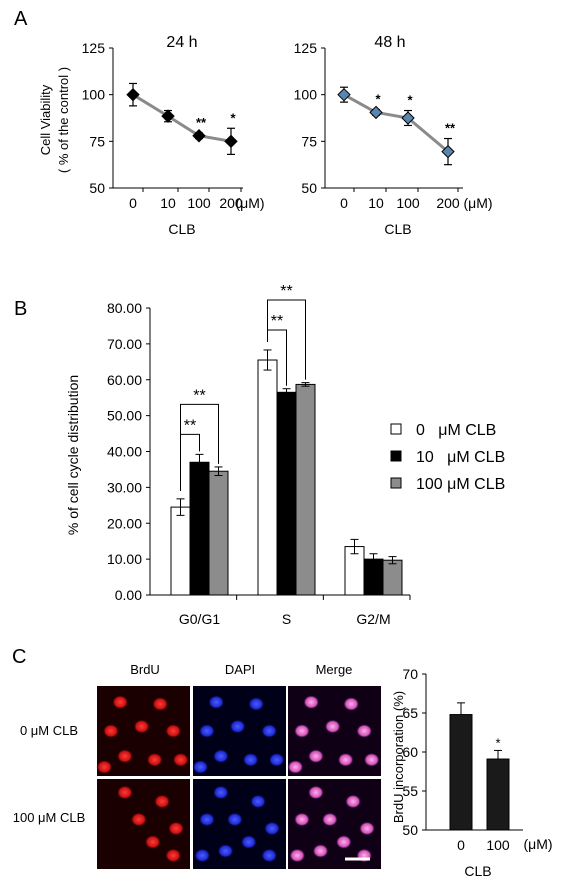 This screenshot has height=884, width=568. I want to click on micrograph-images, so click(238, 777).